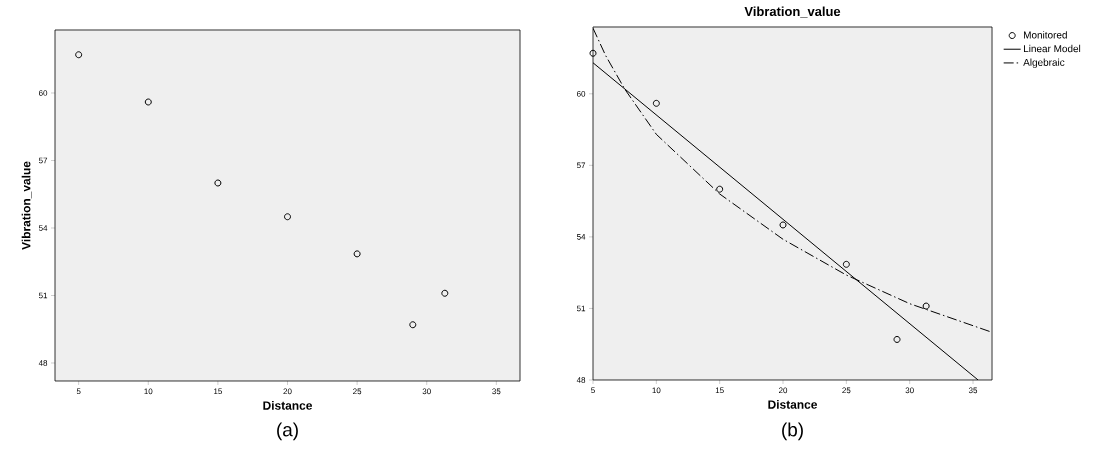 The image size is (1102, 467). Describe the element at coordinates (287, 431) in the screenshot. I see `text: (a)` at that location.